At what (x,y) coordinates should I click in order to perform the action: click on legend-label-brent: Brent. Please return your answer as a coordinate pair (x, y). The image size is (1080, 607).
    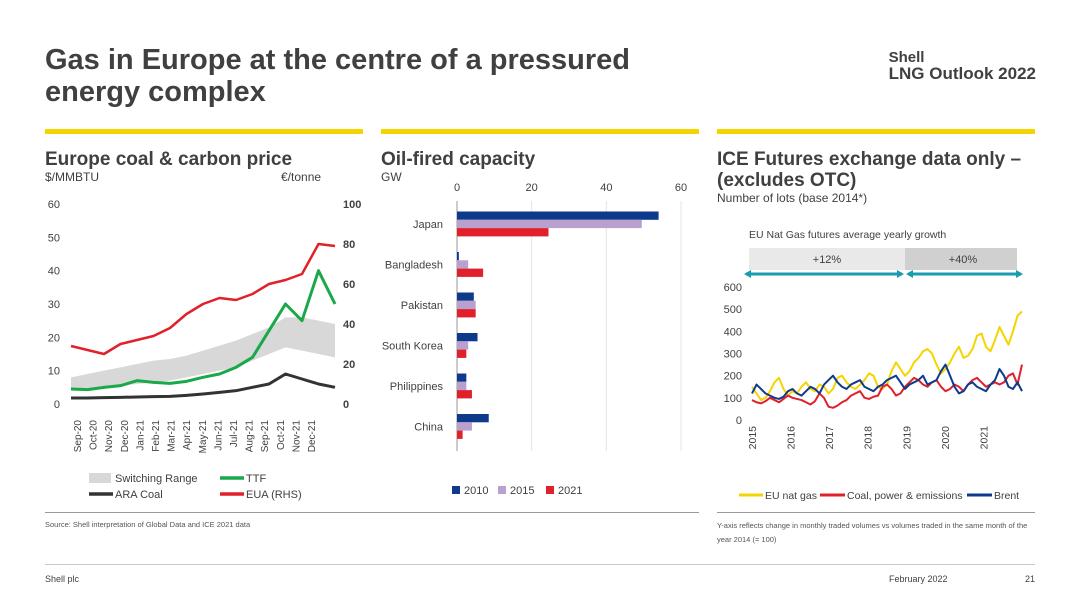
    Looking at the image, I should click on (1006, 496).